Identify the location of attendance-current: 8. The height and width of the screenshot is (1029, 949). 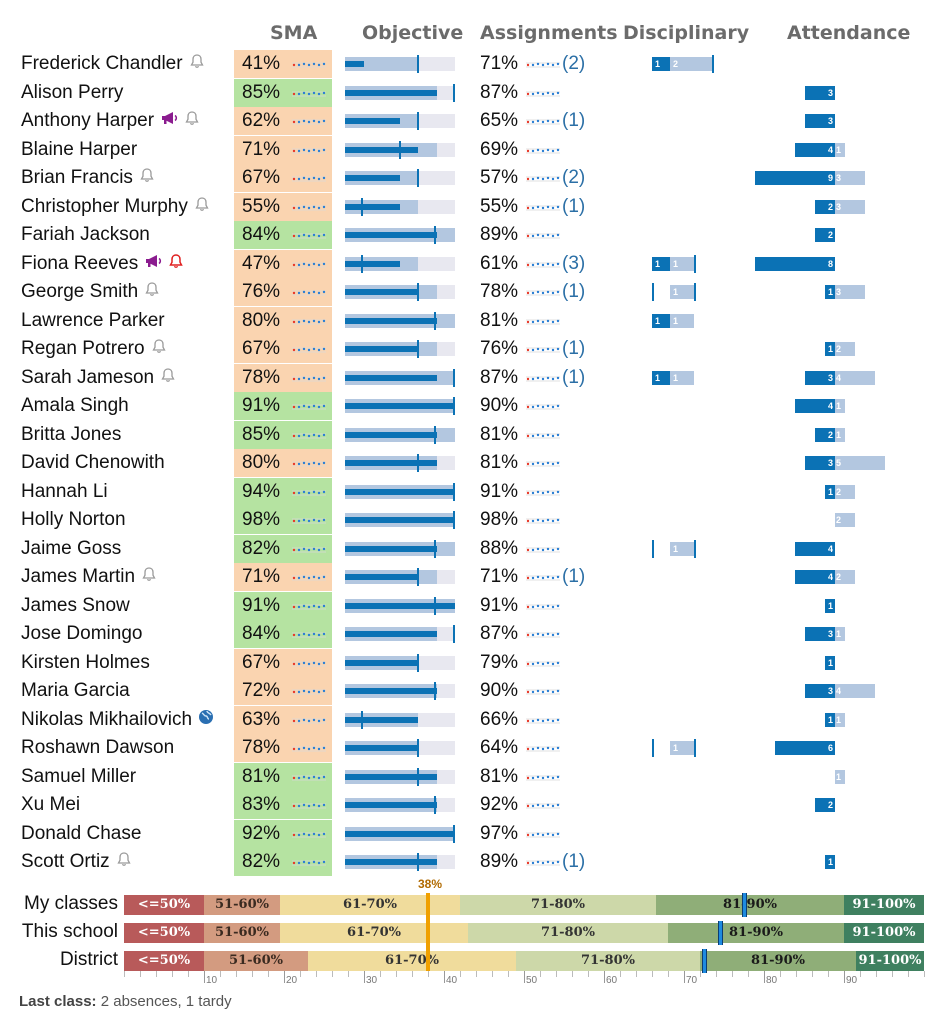
(795, 263).